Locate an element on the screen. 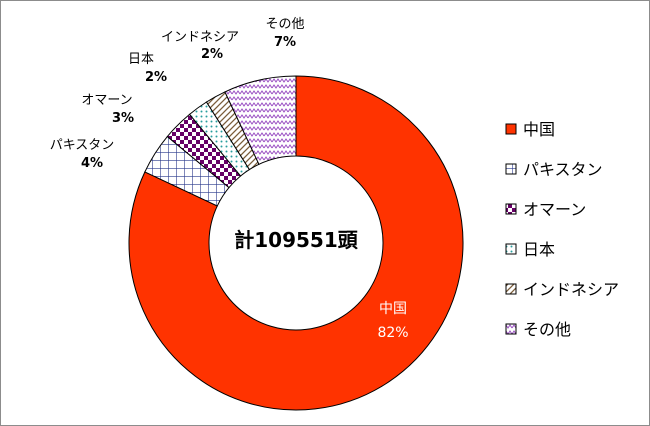 This screenshot has height=426, width=650. label-name-oman: オマーン is located at coordinates (106, 100).